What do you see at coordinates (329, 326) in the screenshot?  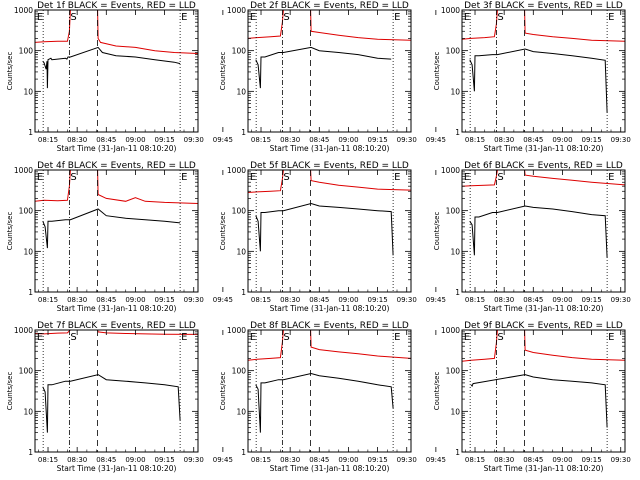 I see `chart-title: Det 8f BLACK = Events, RED = LLD` at bounding box center [329, 326].